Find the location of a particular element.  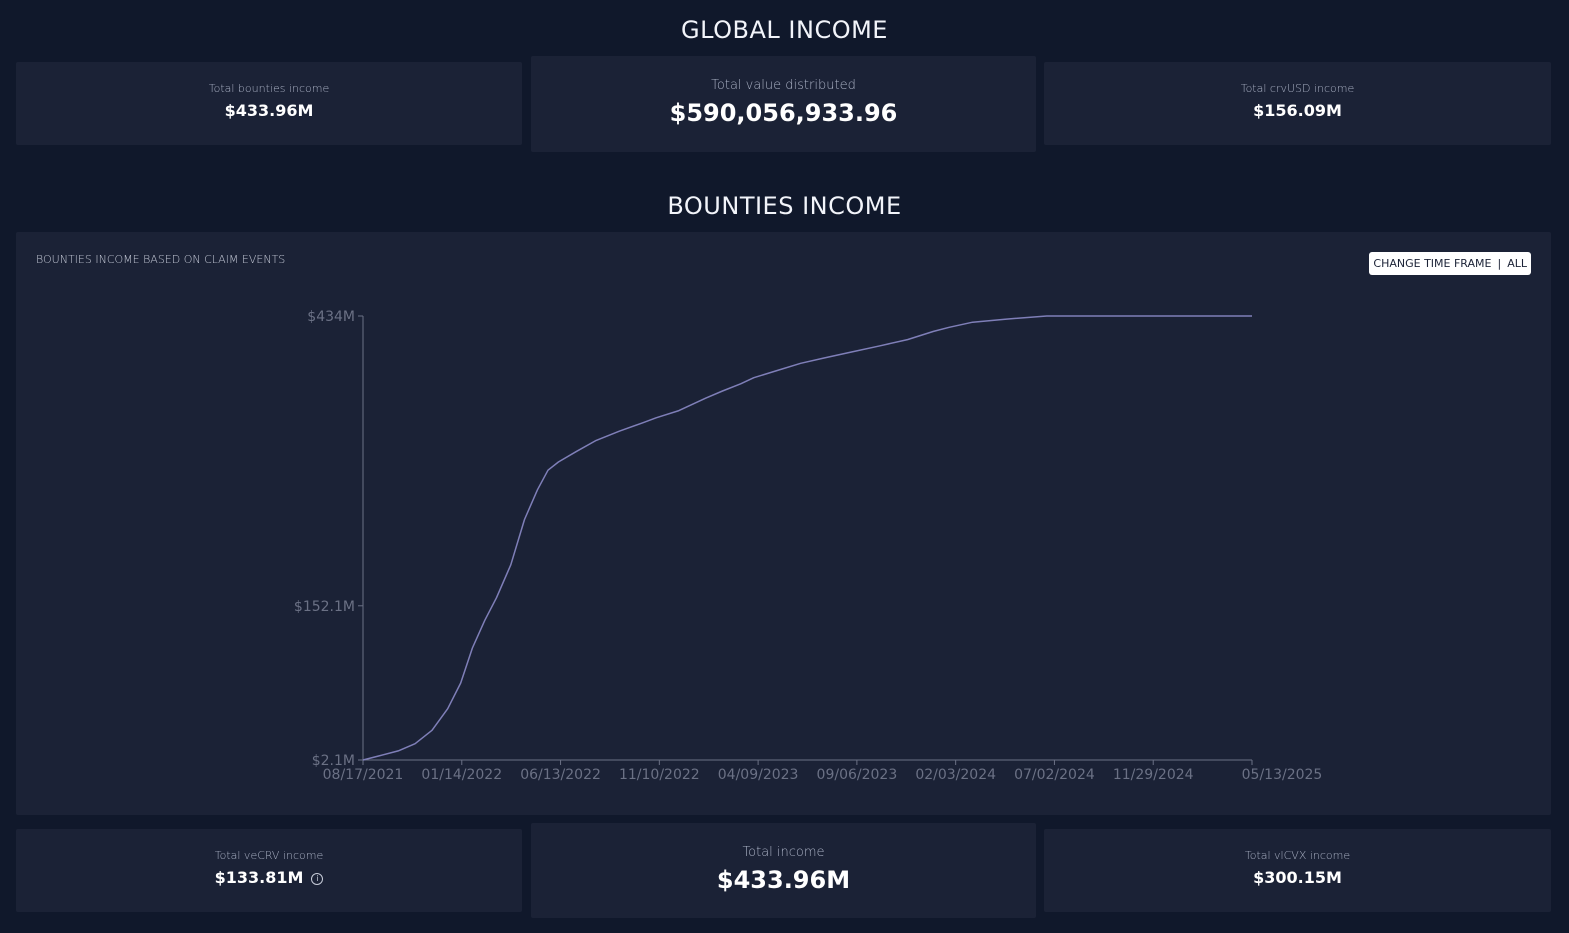

total-income-label: Total income is located at coordinates (783, 852).